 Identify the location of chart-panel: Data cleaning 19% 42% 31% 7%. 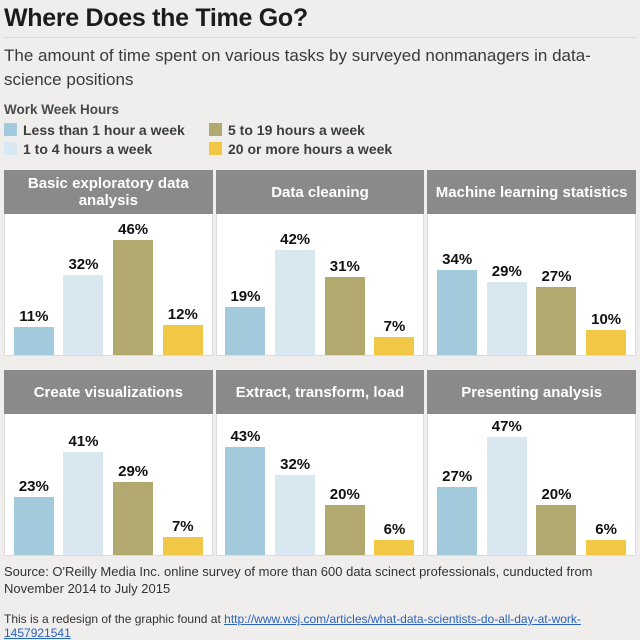
(320, 263).